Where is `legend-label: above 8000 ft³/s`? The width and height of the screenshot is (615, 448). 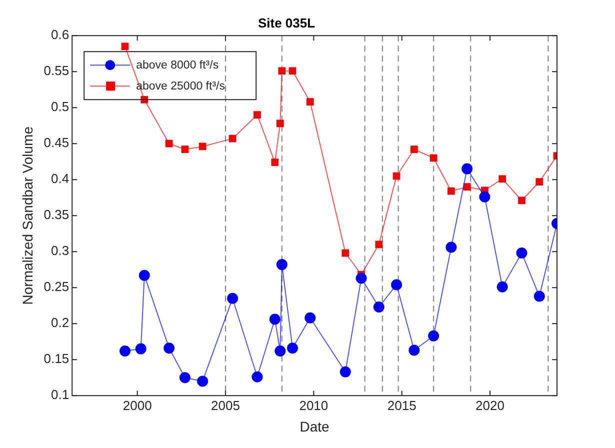
legend-label: above 8000 ft³/s is located at coordinates (177, 65).